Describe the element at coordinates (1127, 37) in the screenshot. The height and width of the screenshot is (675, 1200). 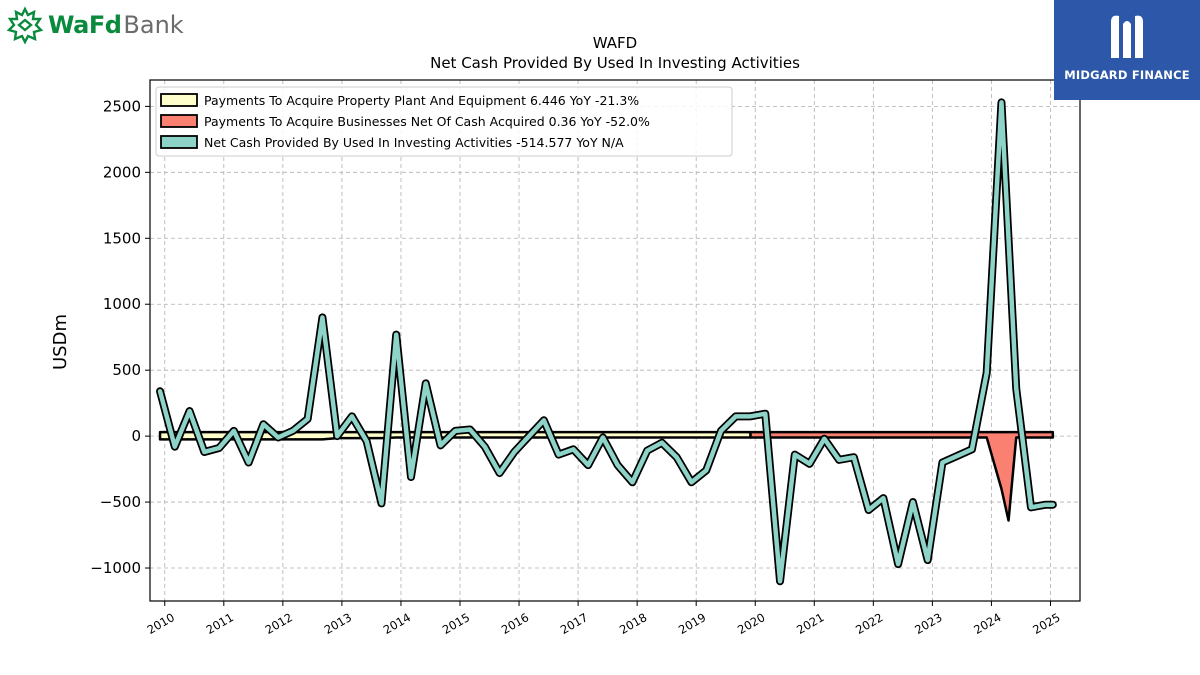
I see `midgard-m-icon` at that location.